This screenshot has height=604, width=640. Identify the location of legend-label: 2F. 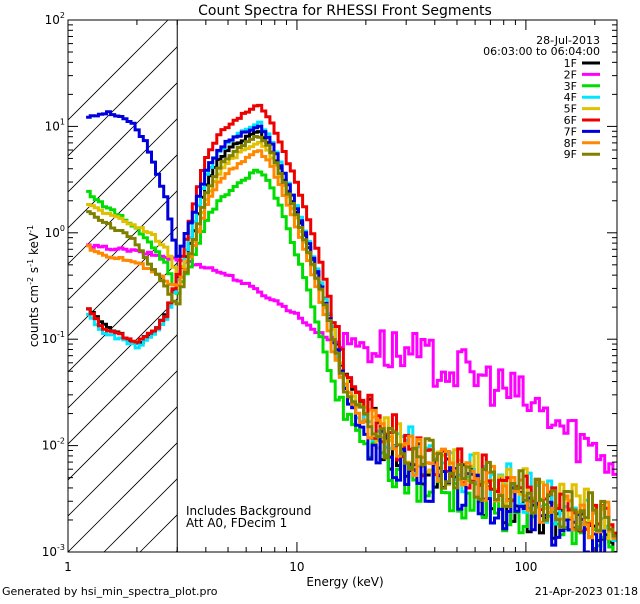
(570, 74).